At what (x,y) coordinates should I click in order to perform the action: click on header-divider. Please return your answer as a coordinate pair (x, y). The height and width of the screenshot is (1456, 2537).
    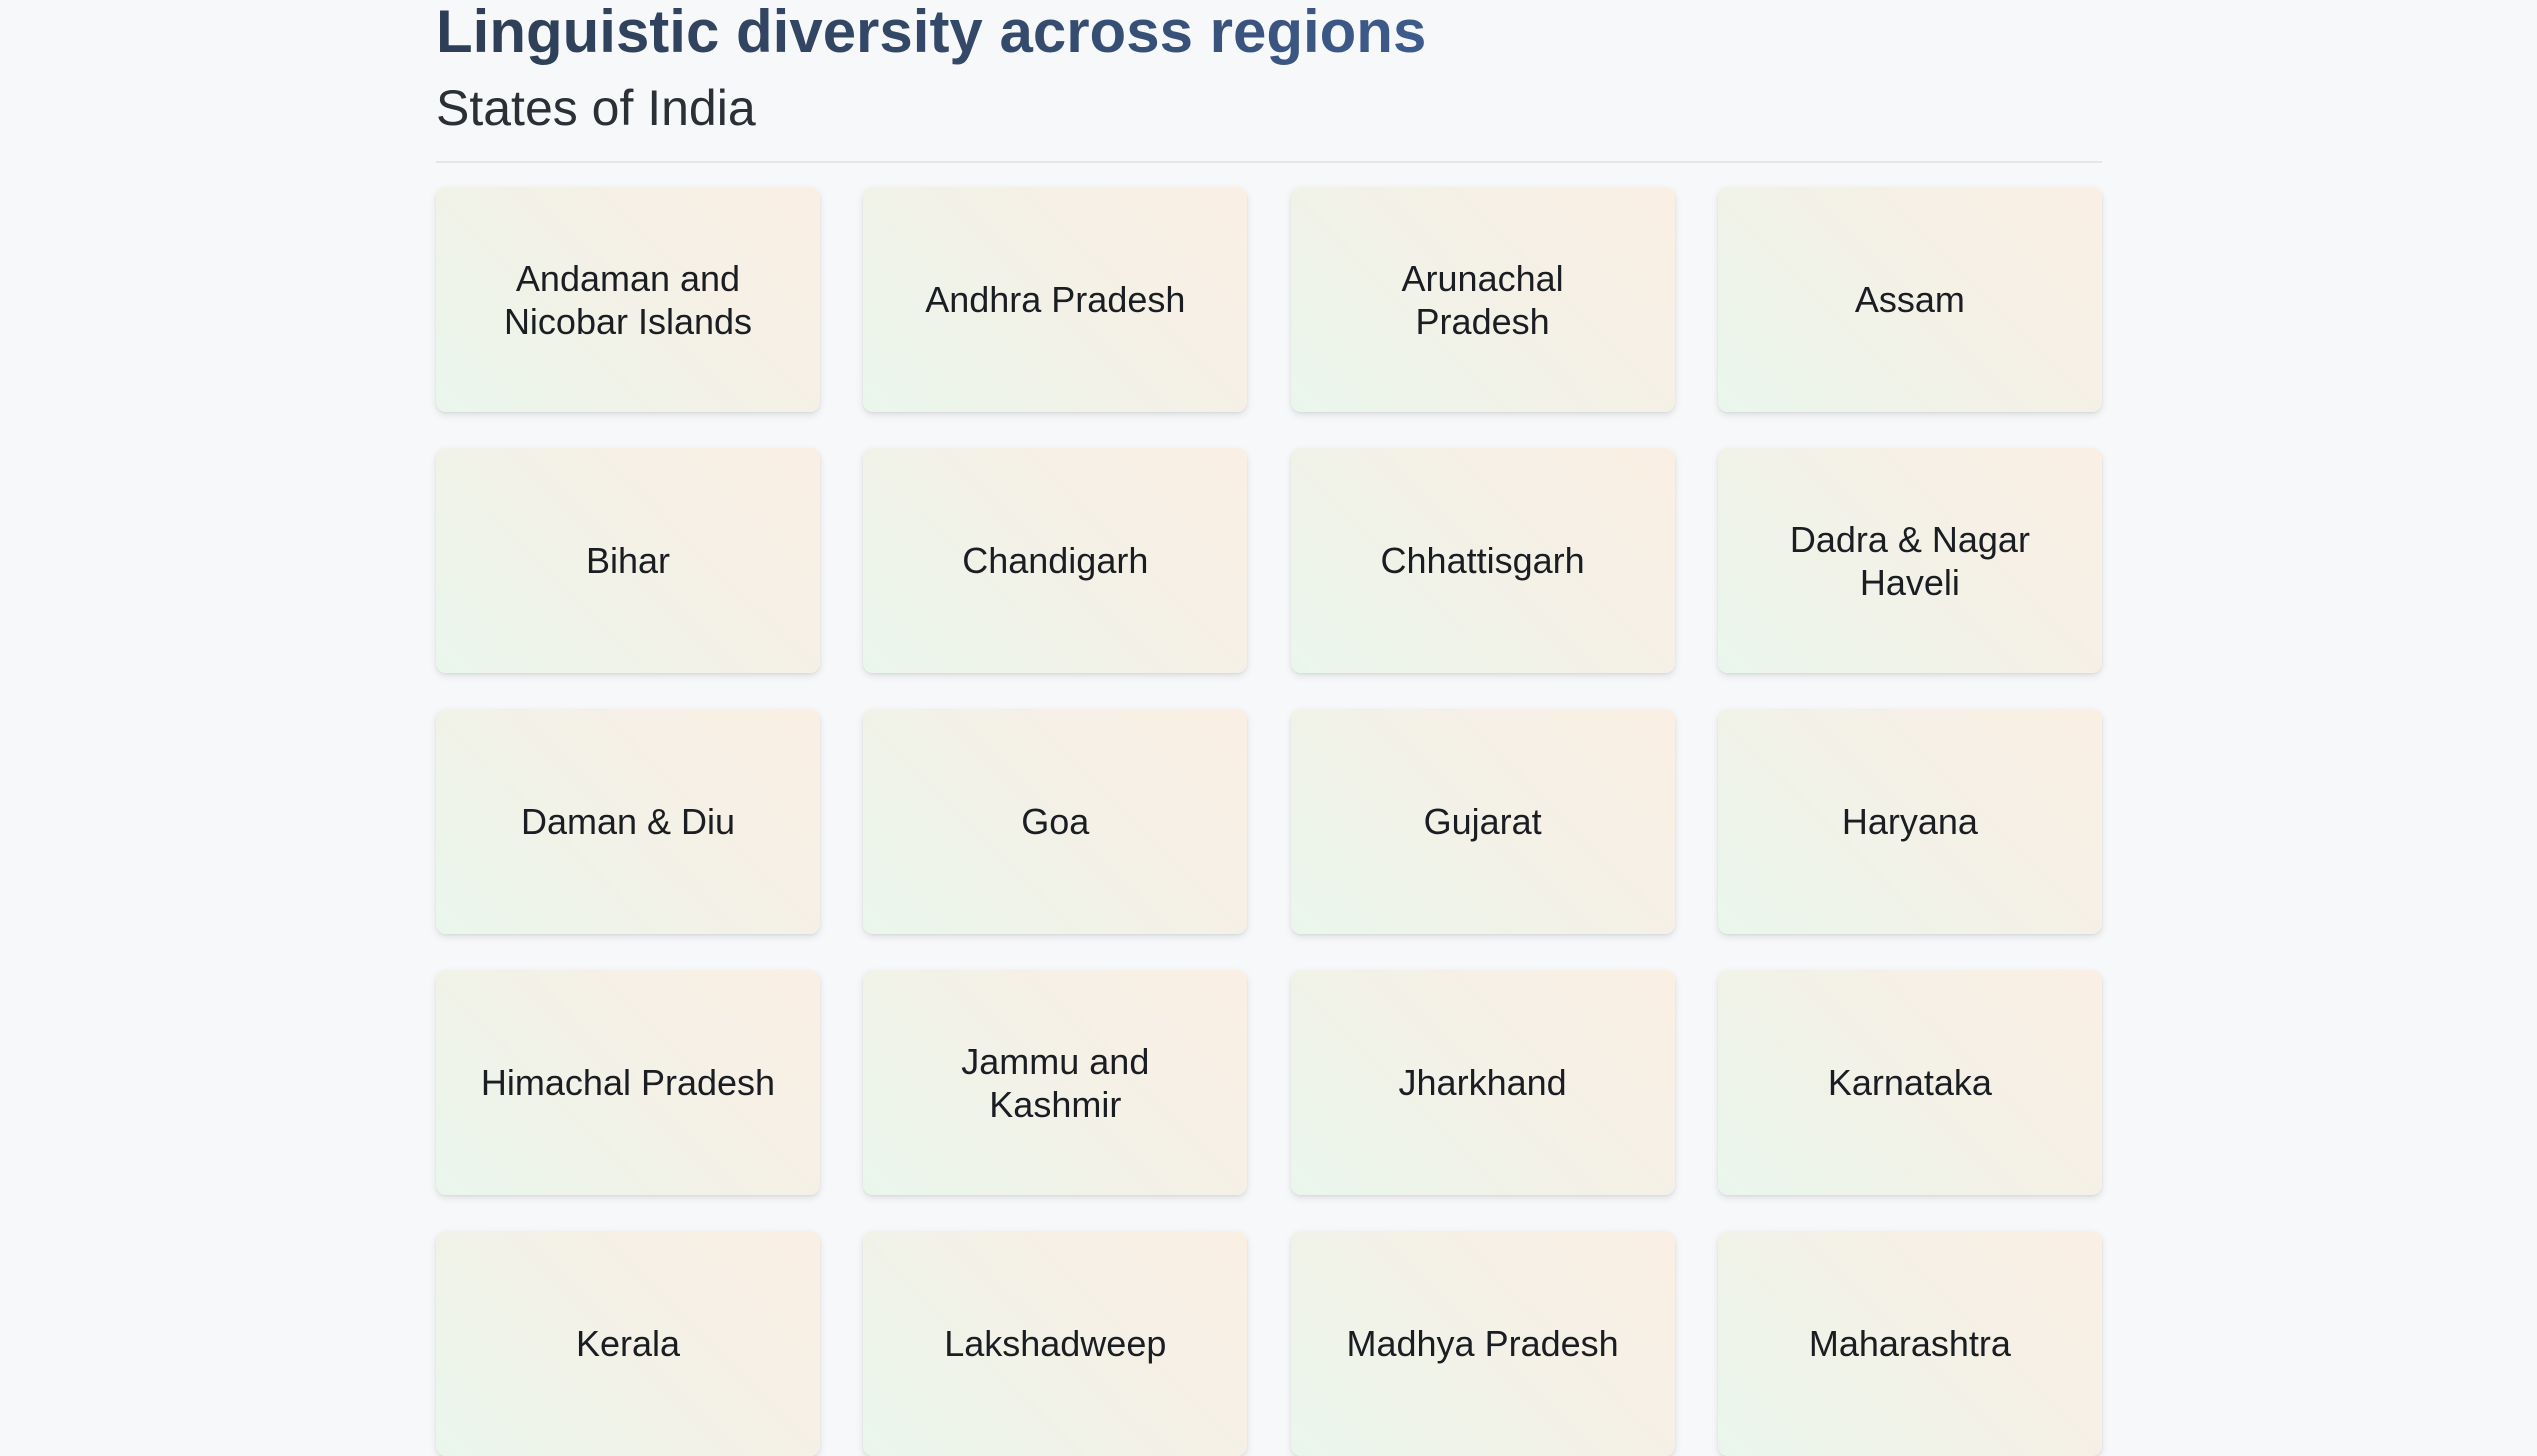
    Looking at the image, I should click on (1269, 162).